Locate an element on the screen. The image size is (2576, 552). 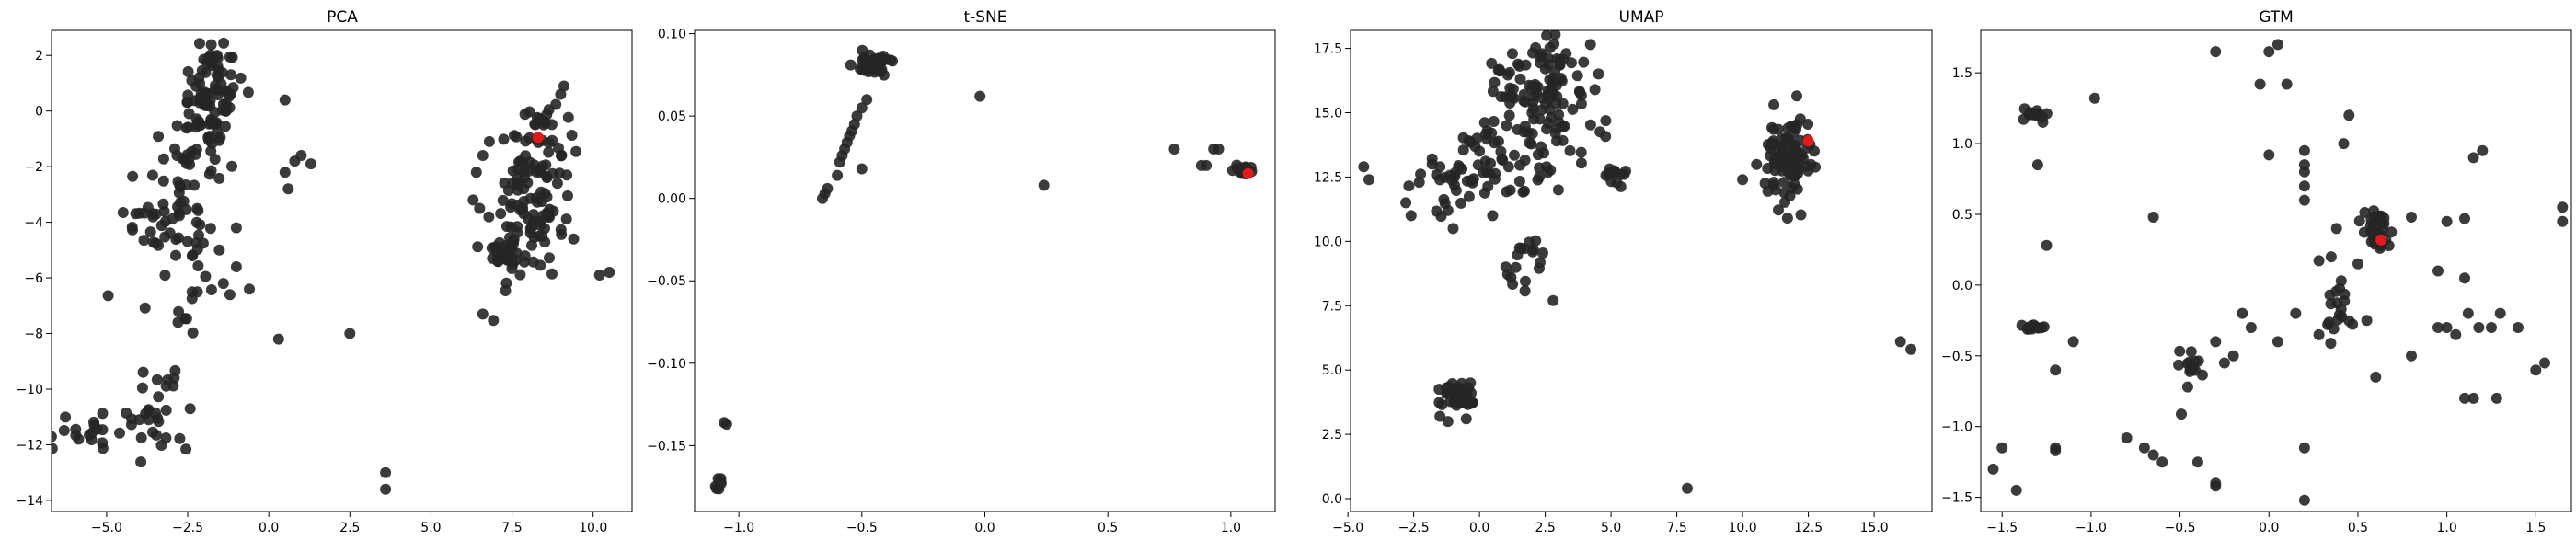
x-tick-label: 10.0 is located at coordinates (1743, 528).